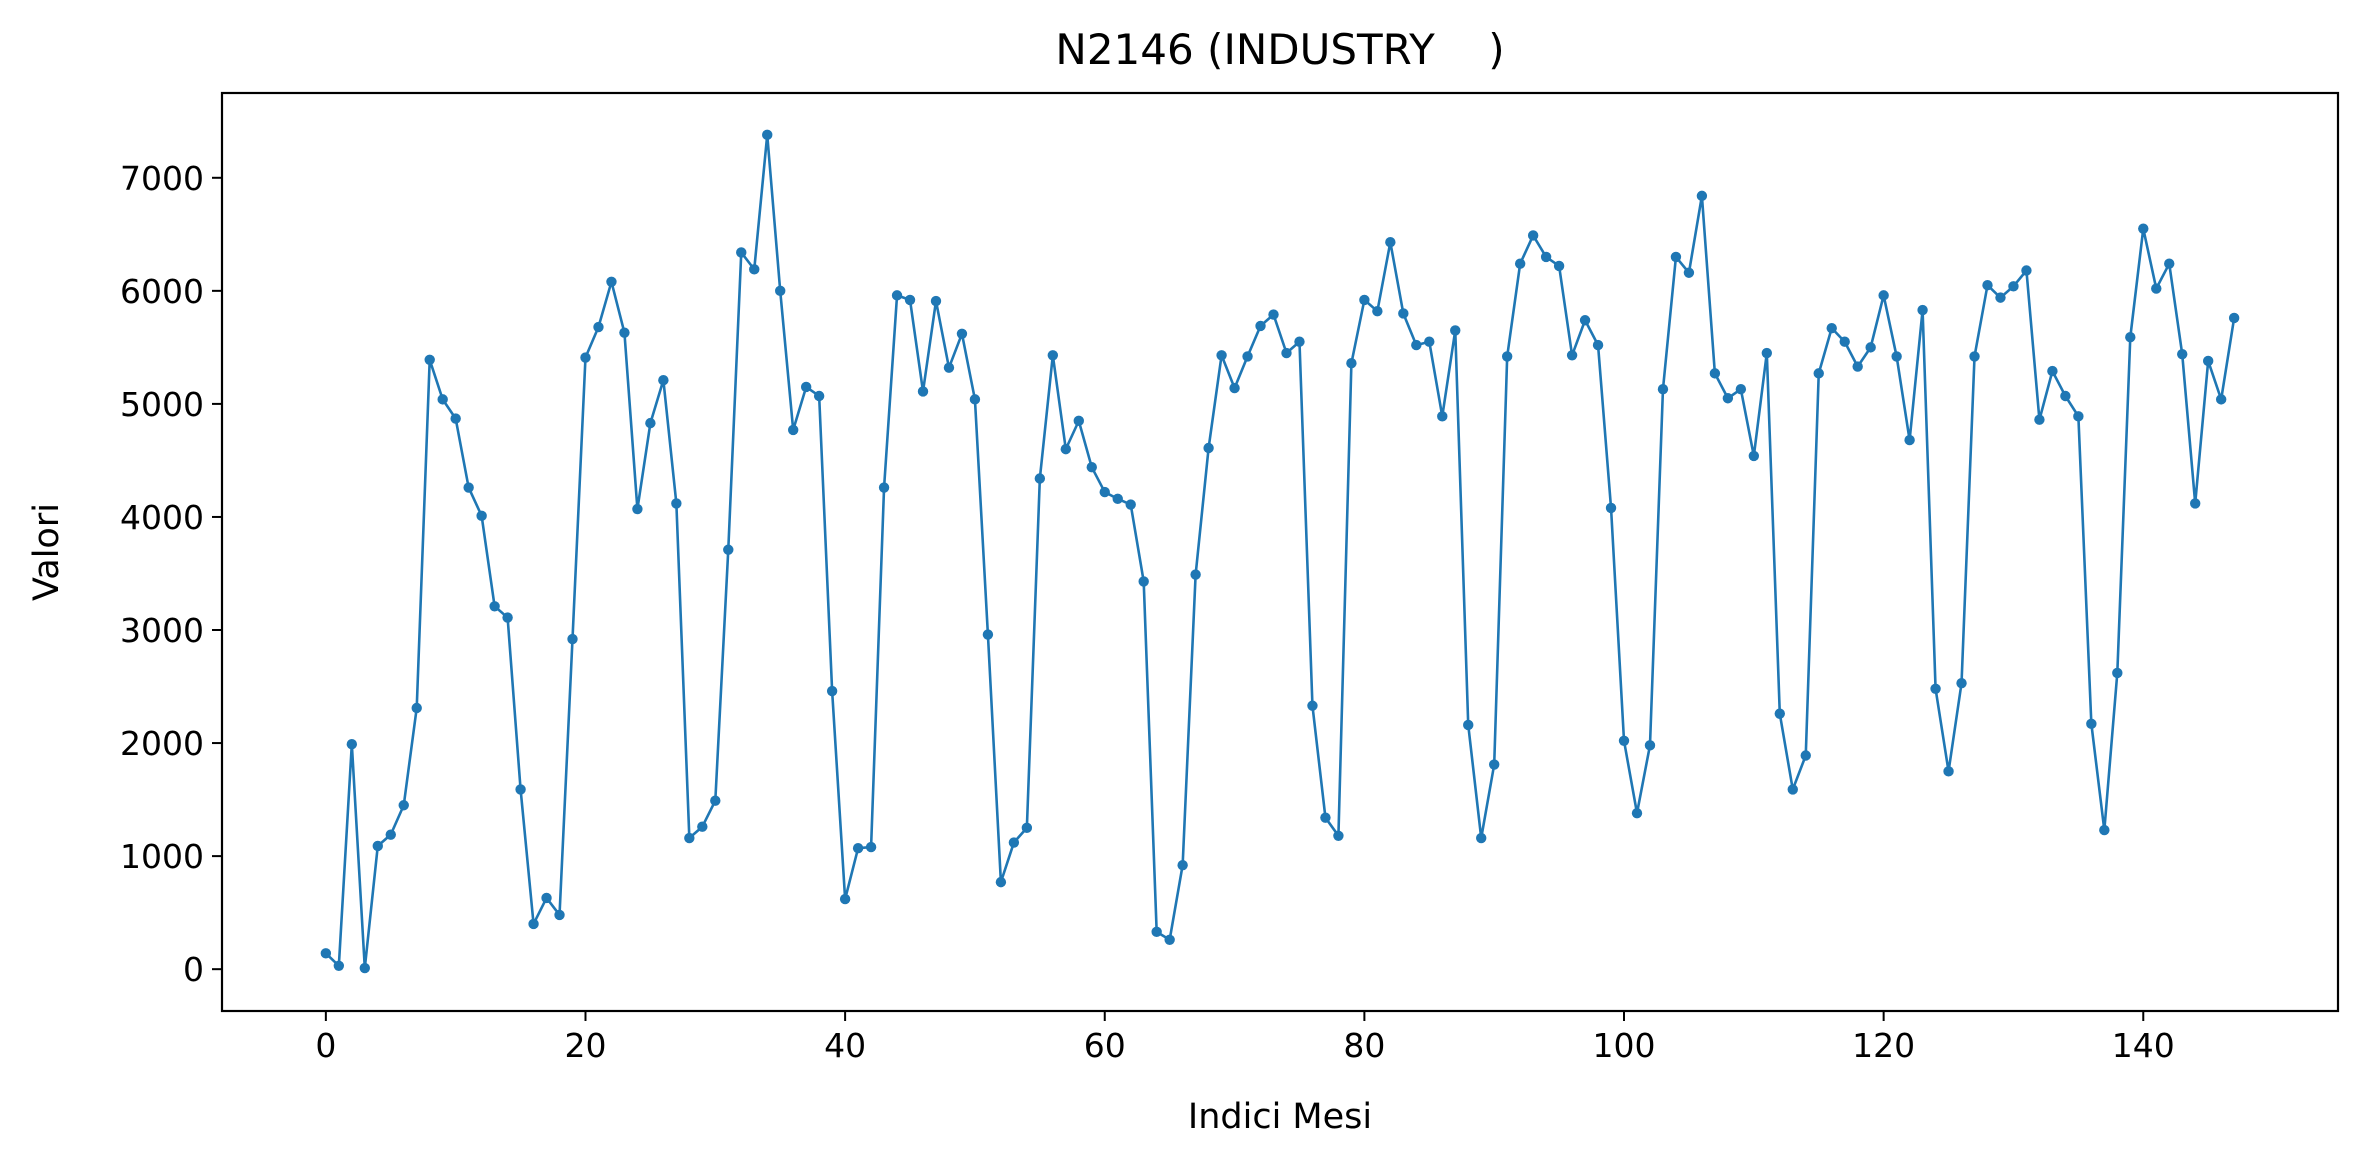 This screenshot has width=2367, height=1168. I want to click on y-tick-label: 7000, so click(162, 178).